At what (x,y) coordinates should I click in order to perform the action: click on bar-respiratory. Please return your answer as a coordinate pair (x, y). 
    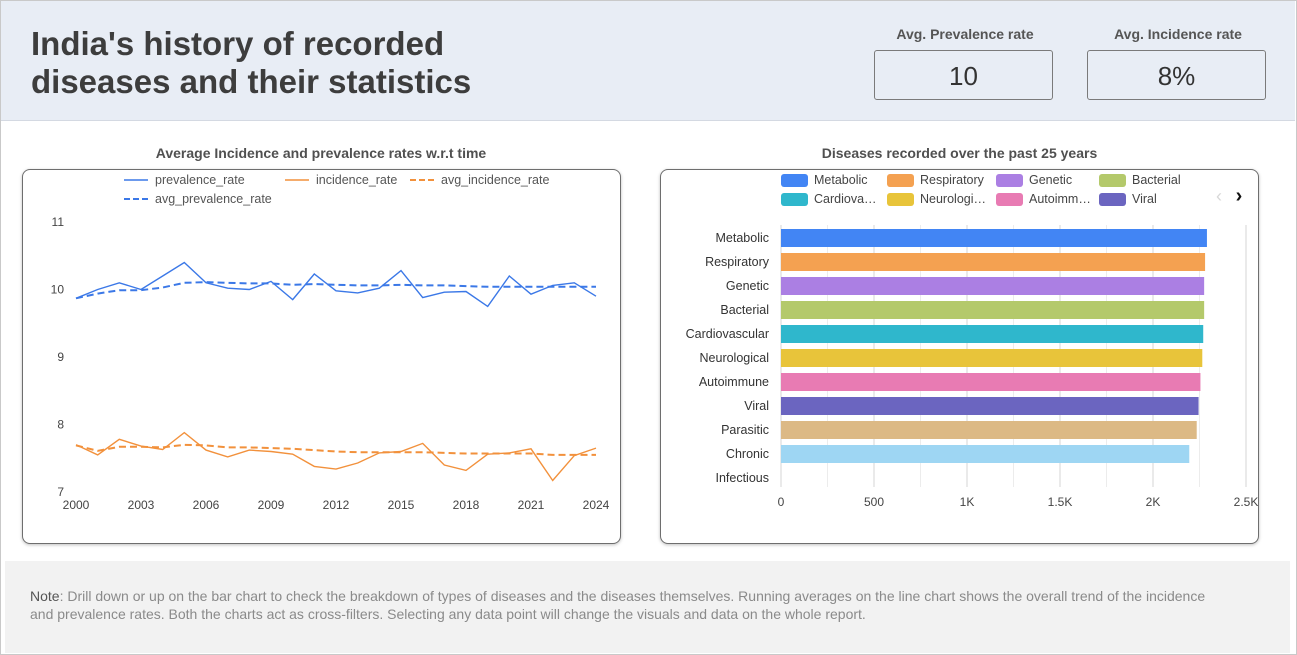
    Looking at the image, I should click on (993, 262).